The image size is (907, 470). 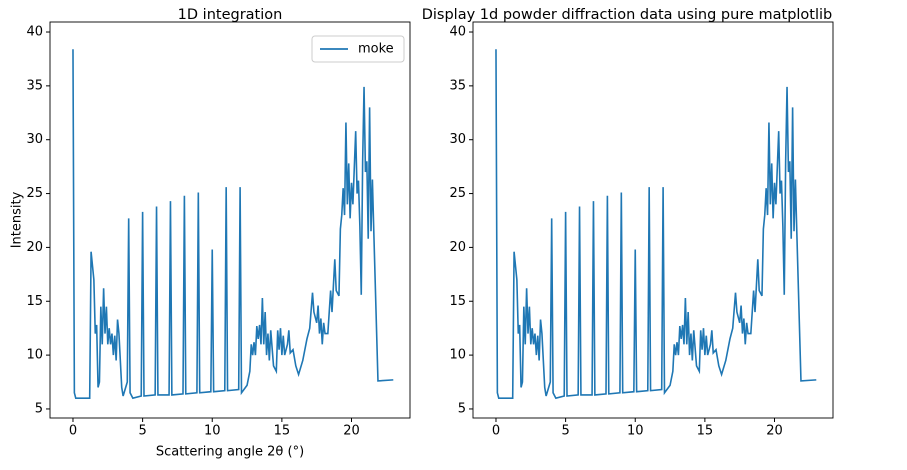 I want to click on x-axis-label: Scattering angle 2θ (°), so click(x=230, y=452).